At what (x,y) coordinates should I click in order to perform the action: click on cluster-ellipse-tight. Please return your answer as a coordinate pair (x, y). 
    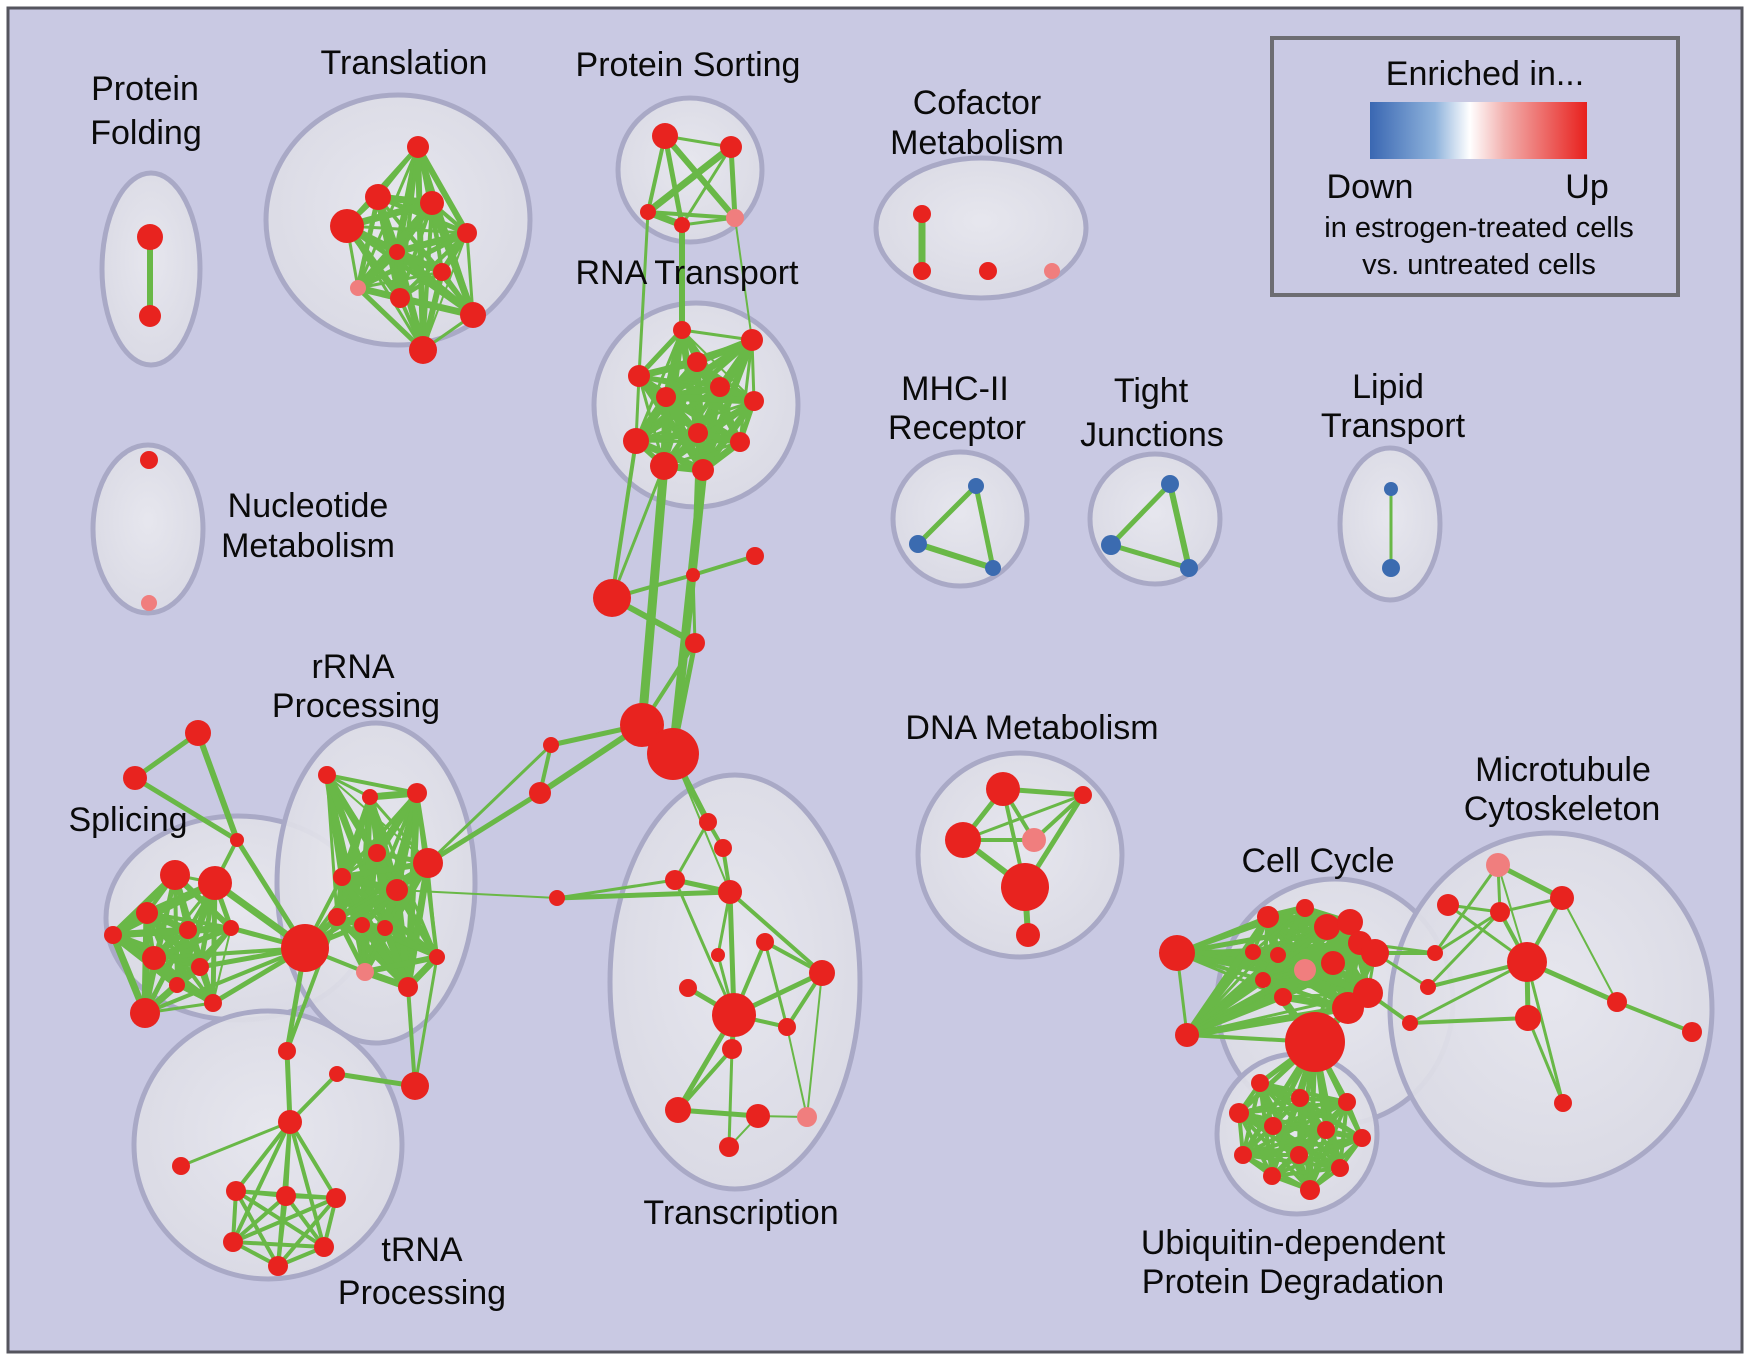
    Looking at the image, I should click on (1155, 519).